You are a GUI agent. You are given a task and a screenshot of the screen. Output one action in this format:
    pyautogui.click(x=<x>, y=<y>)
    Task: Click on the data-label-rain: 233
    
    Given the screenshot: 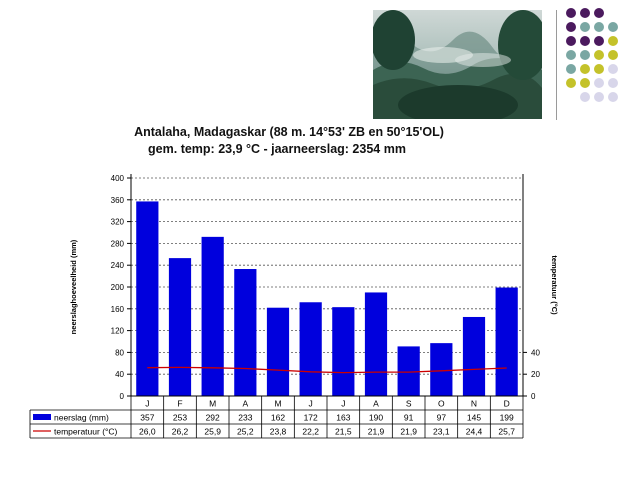 What is the action you would take?
    pyautogui.click(x=245, y=418)
    